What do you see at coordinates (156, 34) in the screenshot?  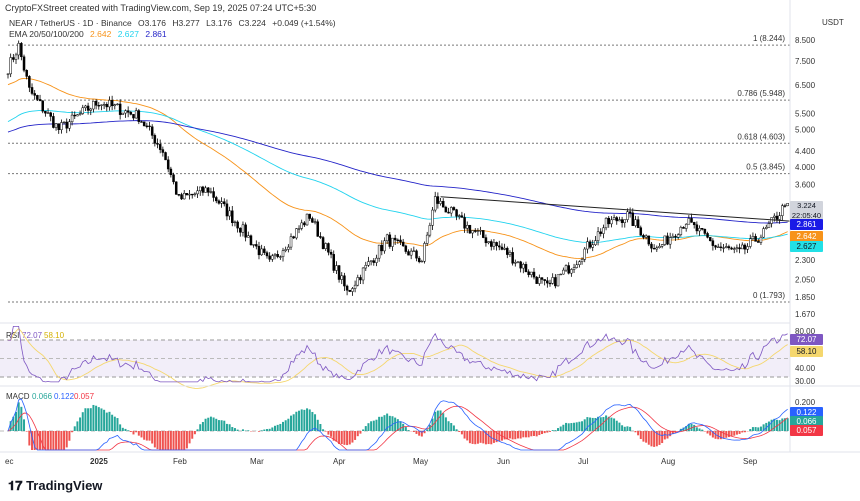 I see `ema200-value: 2.861` at bounding box center [156, 34].